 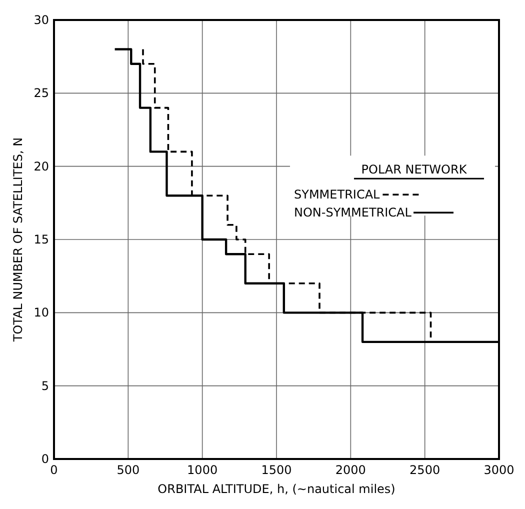 What do you see at coordinates (499, 470) in the screenshot?
I see `x-tick-label: 3000` at bounding box center [499, 470].